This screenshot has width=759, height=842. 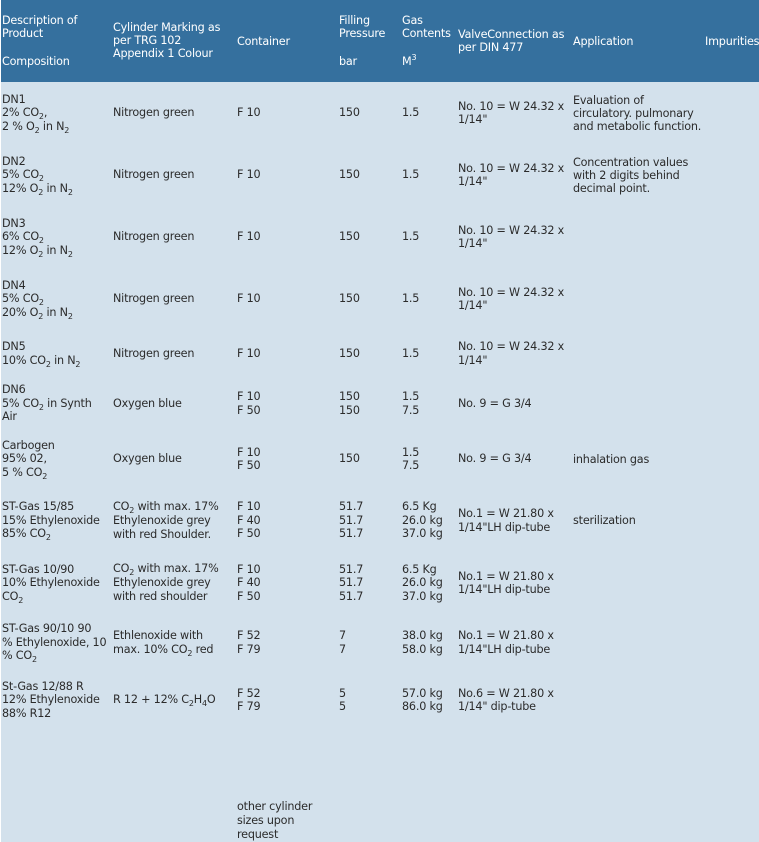 I want to click on header-filling-pressure: Filling Pressure bar, so click(x=369, y=41).